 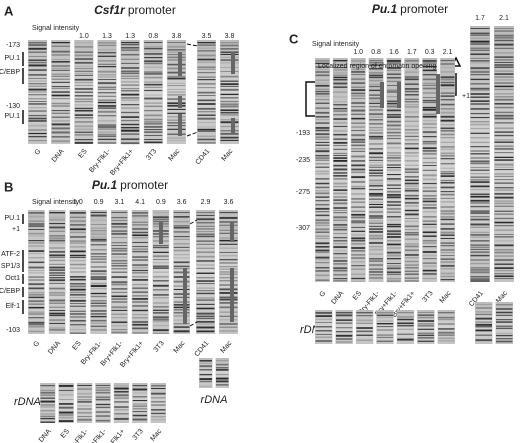 What do you see at coordinates (448, 52) in the screenshot?
I see `signal-intensity: 2.1` at bounding box center [448, 52].